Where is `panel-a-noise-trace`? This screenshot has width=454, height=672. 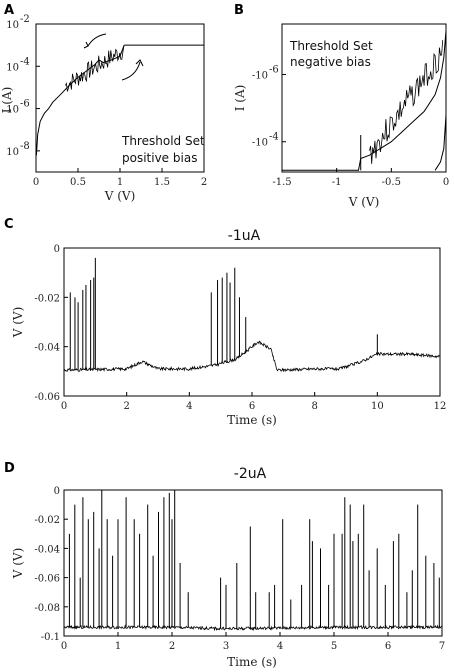 panel-a-noise-trace is located at coordinates (95, 69).